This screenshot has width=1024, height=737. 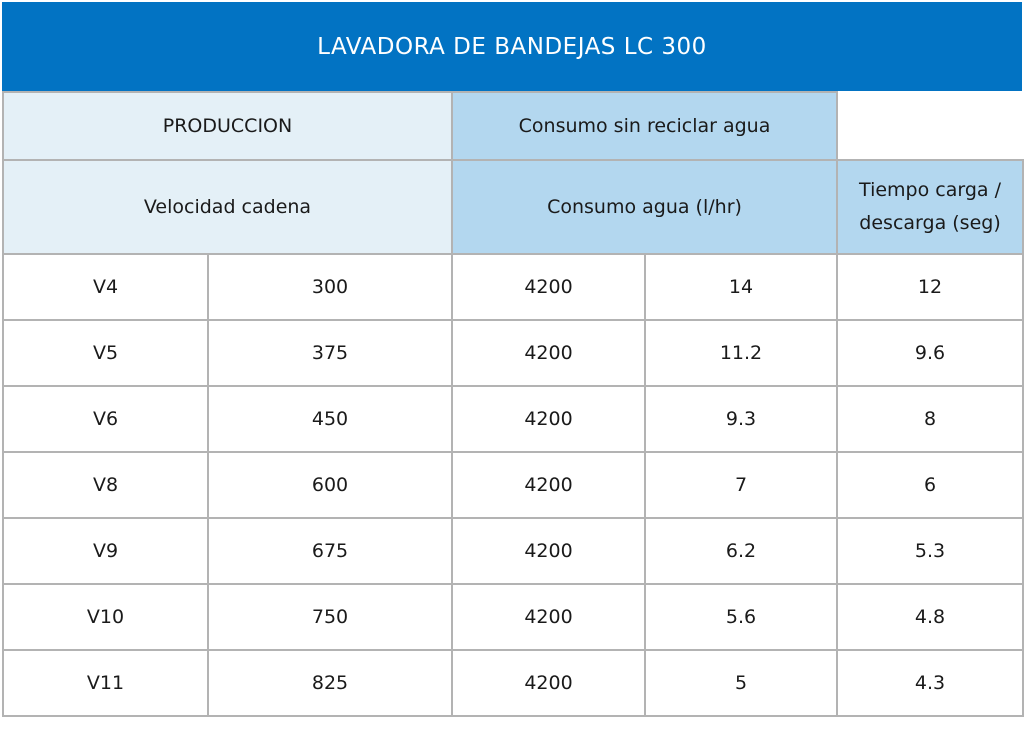 I want to click on value-cell: 5.6, so click(x=741, y=617).